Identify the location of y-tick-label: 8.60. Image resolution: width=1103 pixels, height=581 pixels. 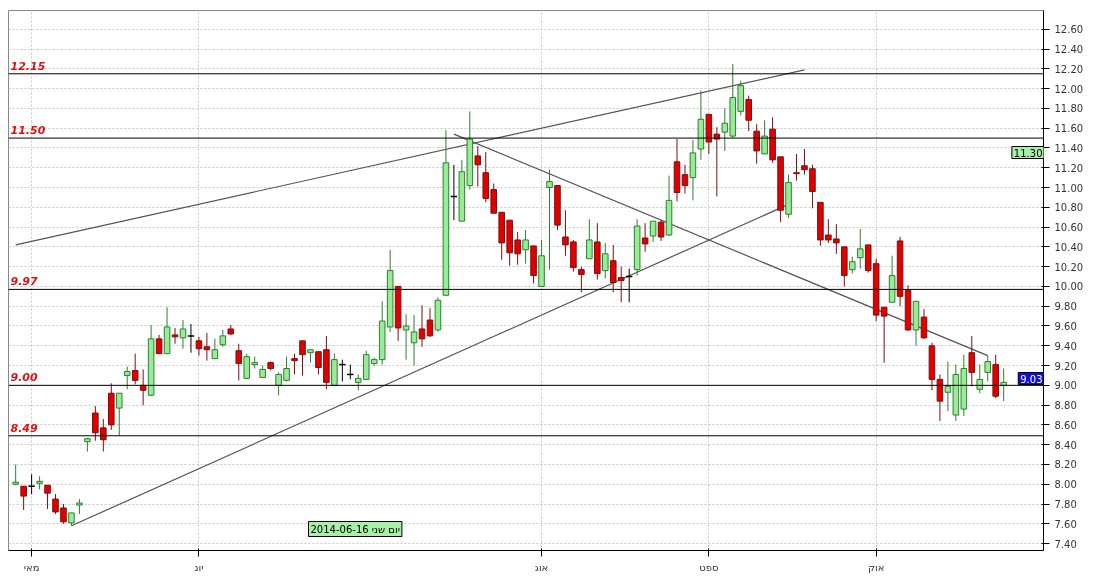
(1065, 425).